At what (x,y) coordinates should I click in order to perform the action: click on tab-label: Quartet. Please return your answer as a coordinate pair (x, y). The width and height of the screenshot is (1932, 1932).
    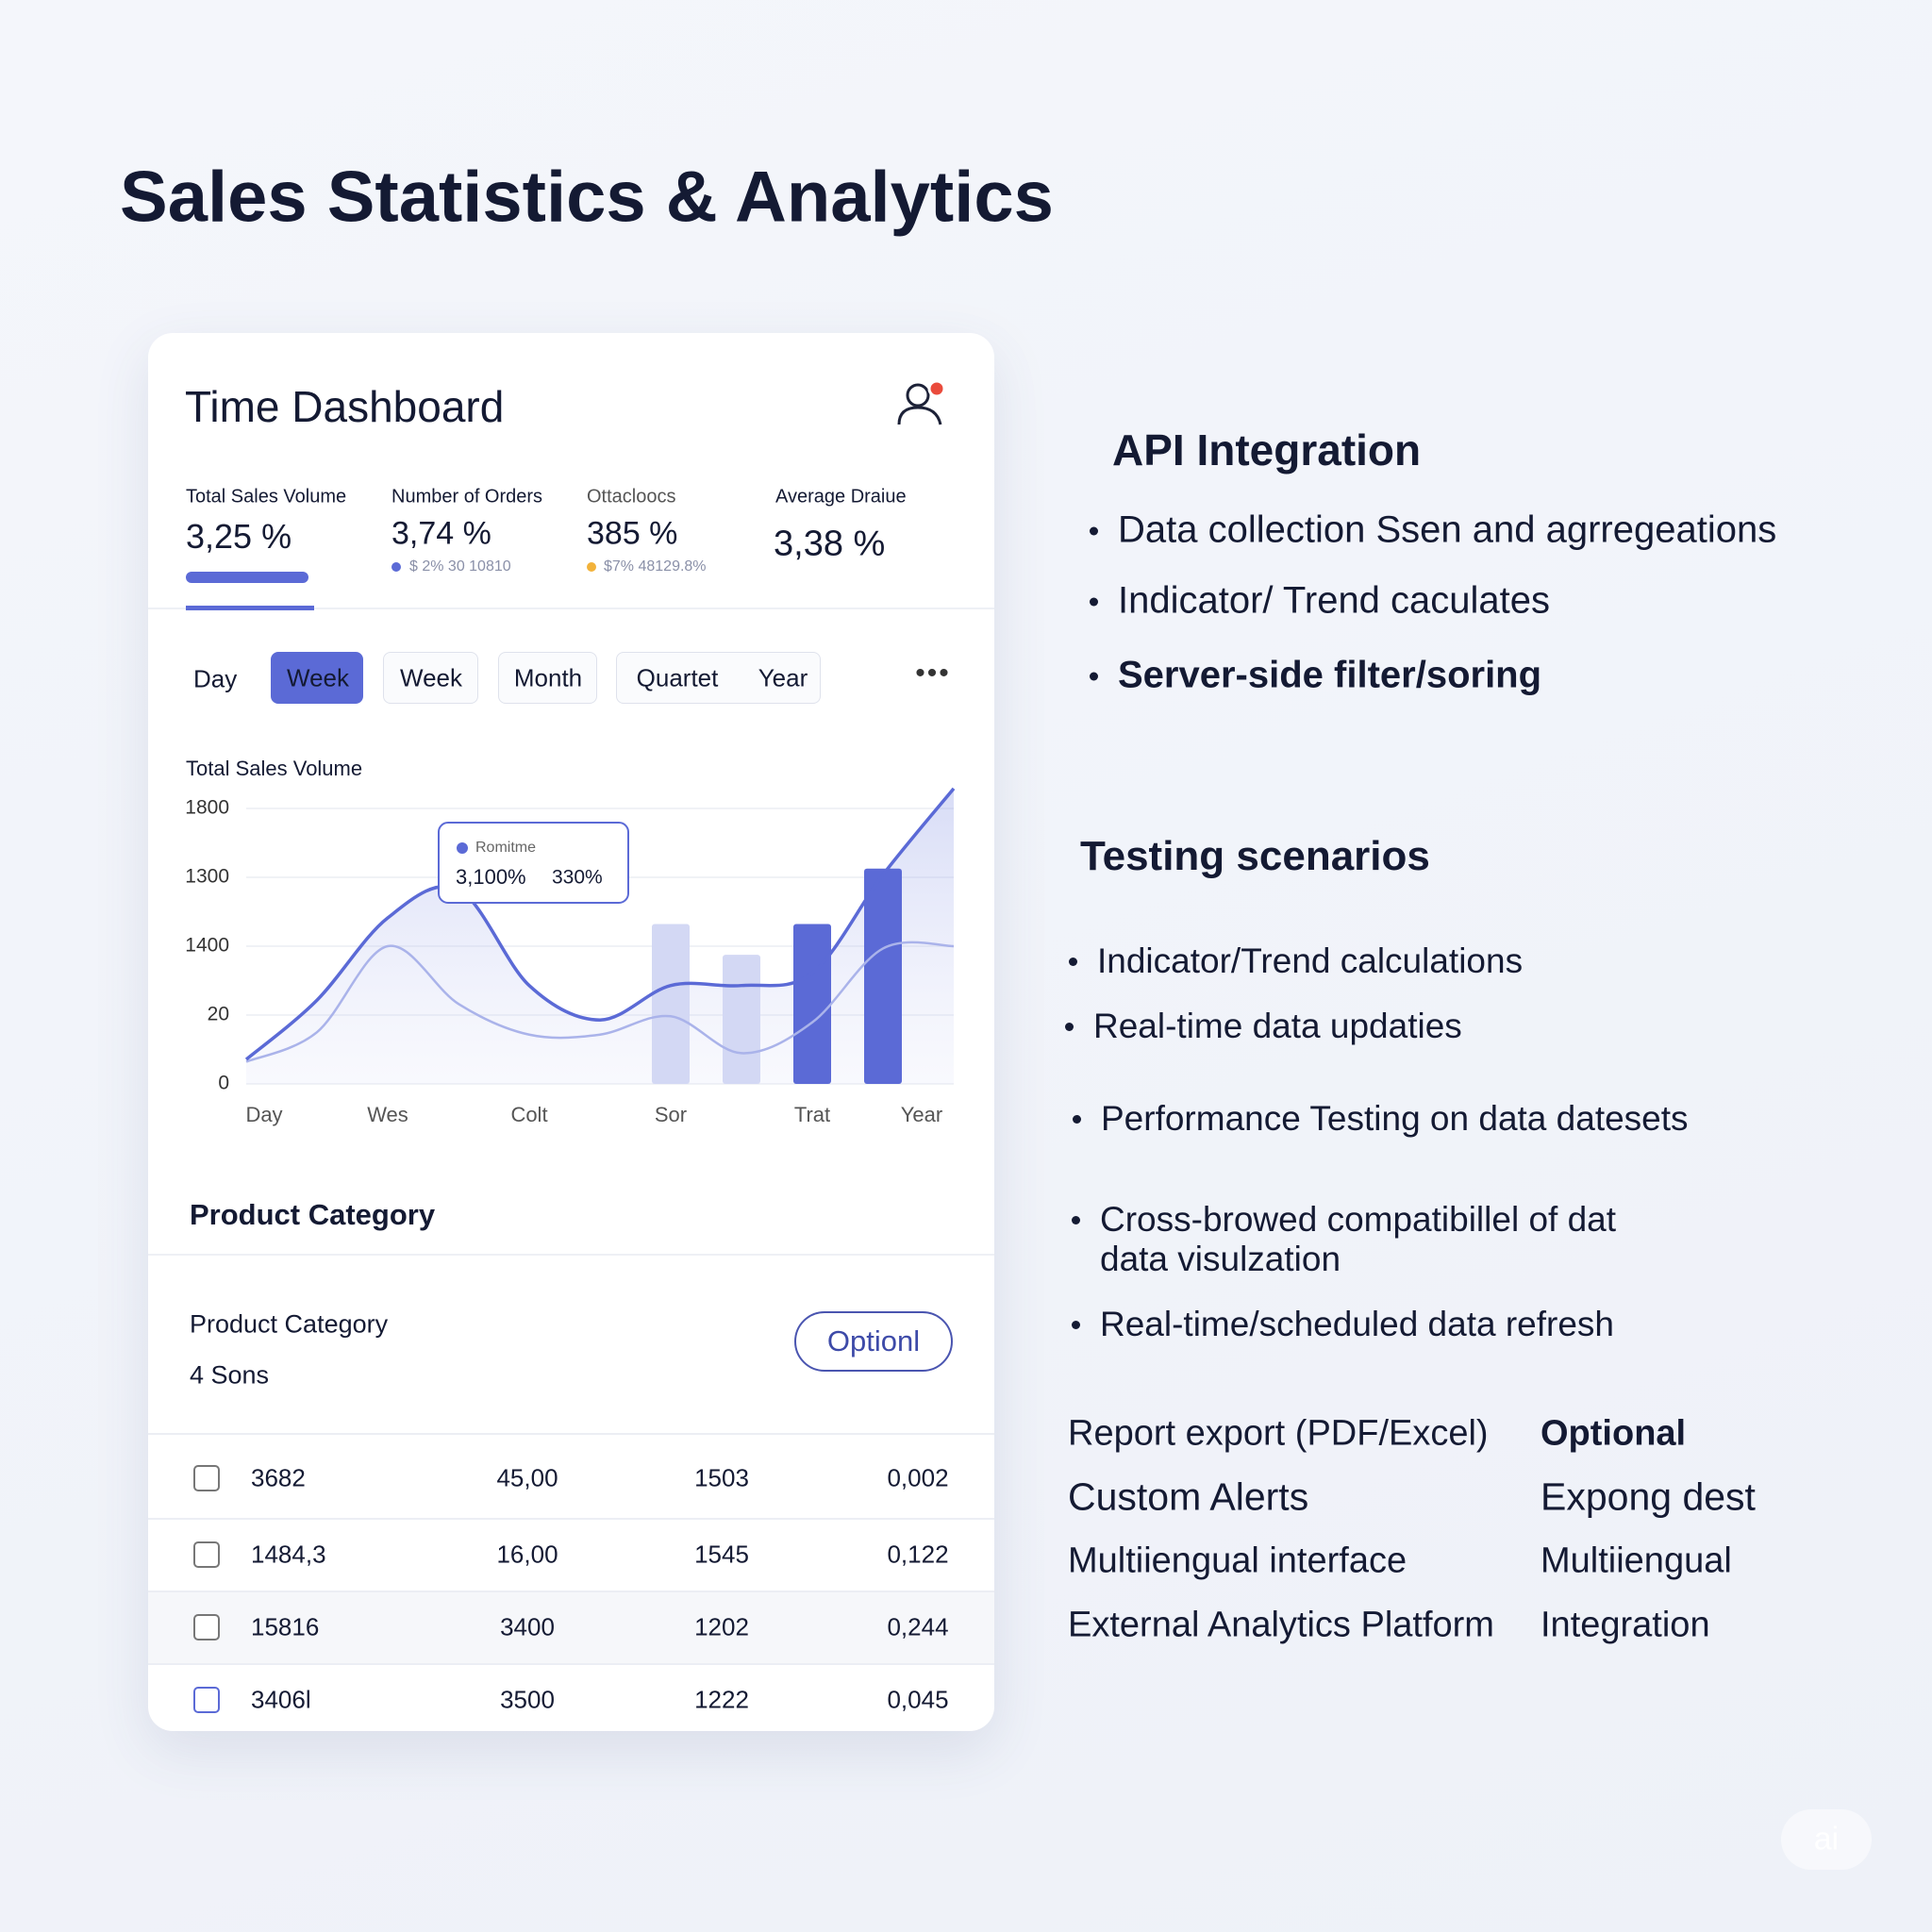
    Looking at the image, I should click on (677, 677).